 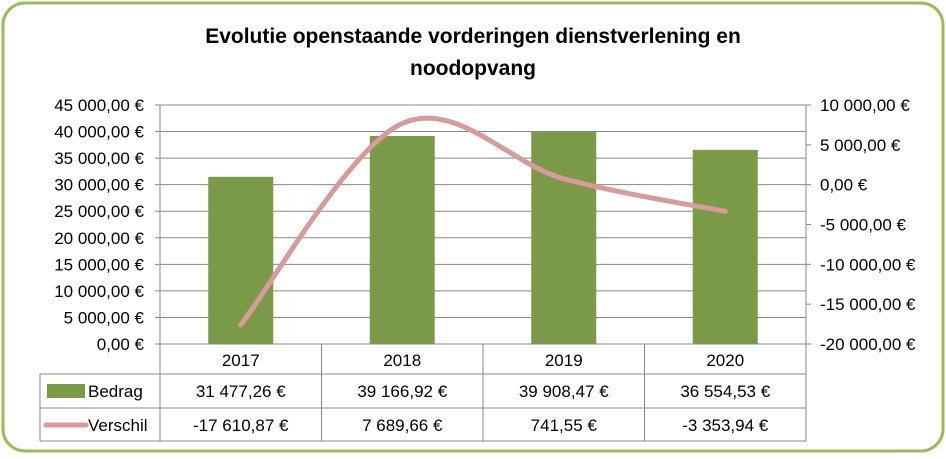 I want to click on right-tick-label: 0,00 €, so click(x=844, y=185).